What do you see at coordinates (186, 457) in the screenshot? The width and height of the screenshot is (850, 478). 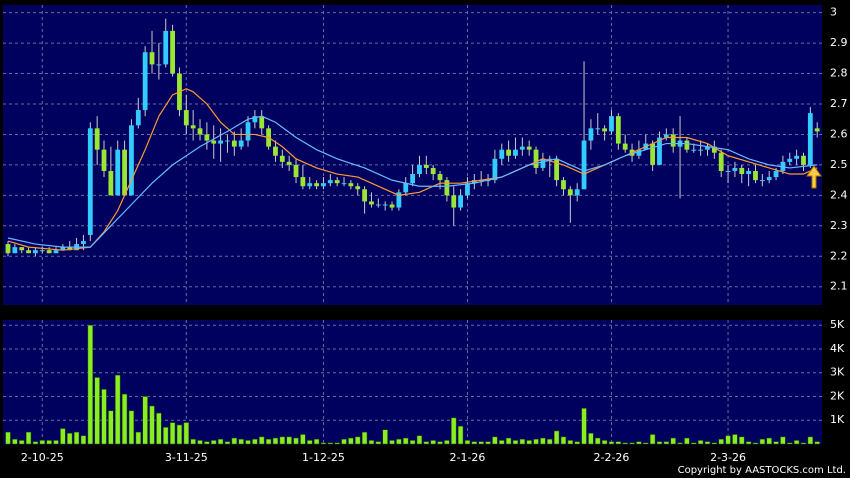 I see `x-tick-label: 3-11-25` at bounding box center [186, 457].